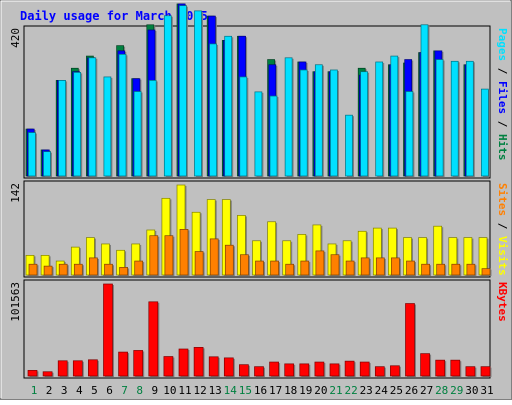 The height and width of the screenshot is (405, 512). What do you see at coordinates (215, 390) in the screenshot?
I see `x-tick-label-day-13: 13` at bounding box center [215, 390].